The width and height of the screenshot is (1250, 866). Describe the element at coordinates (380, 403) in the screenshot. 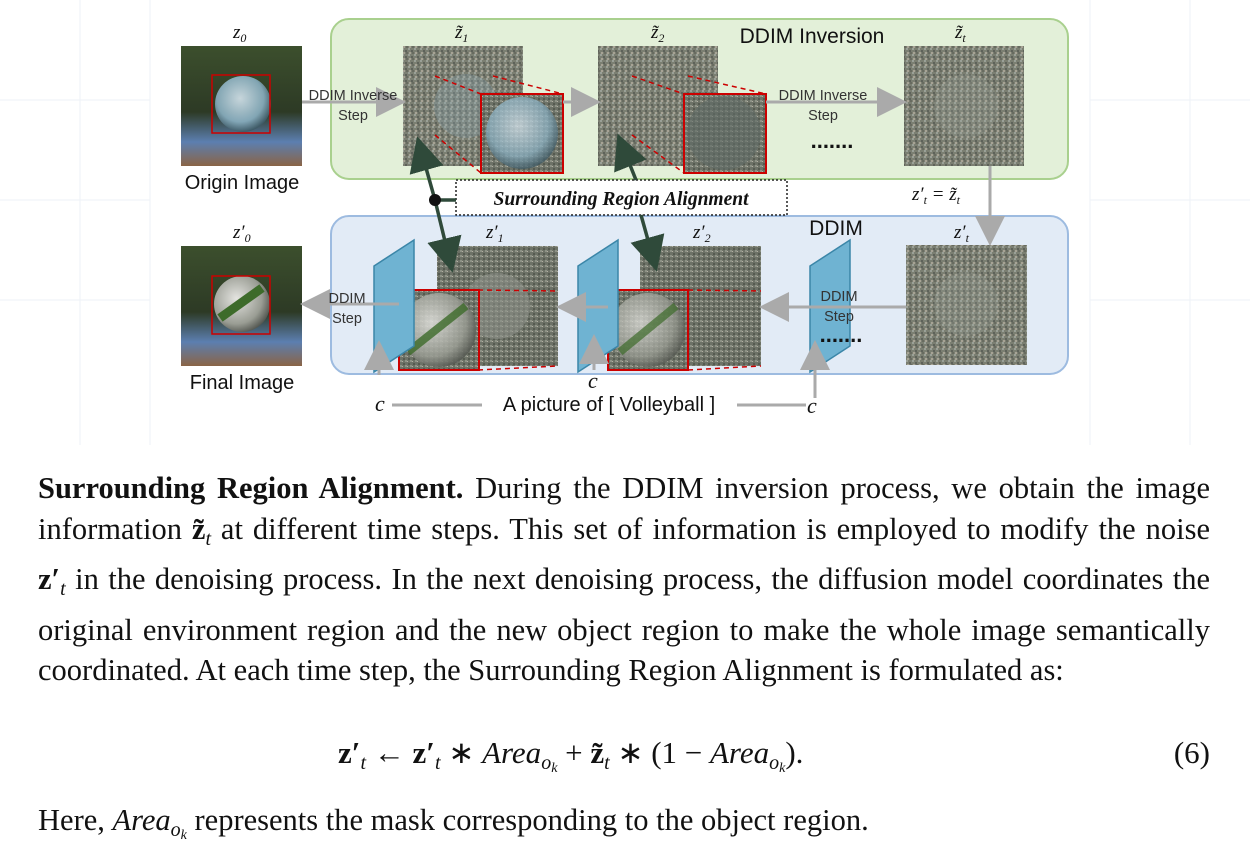

I see `condition-symbol-1: c` at that location.